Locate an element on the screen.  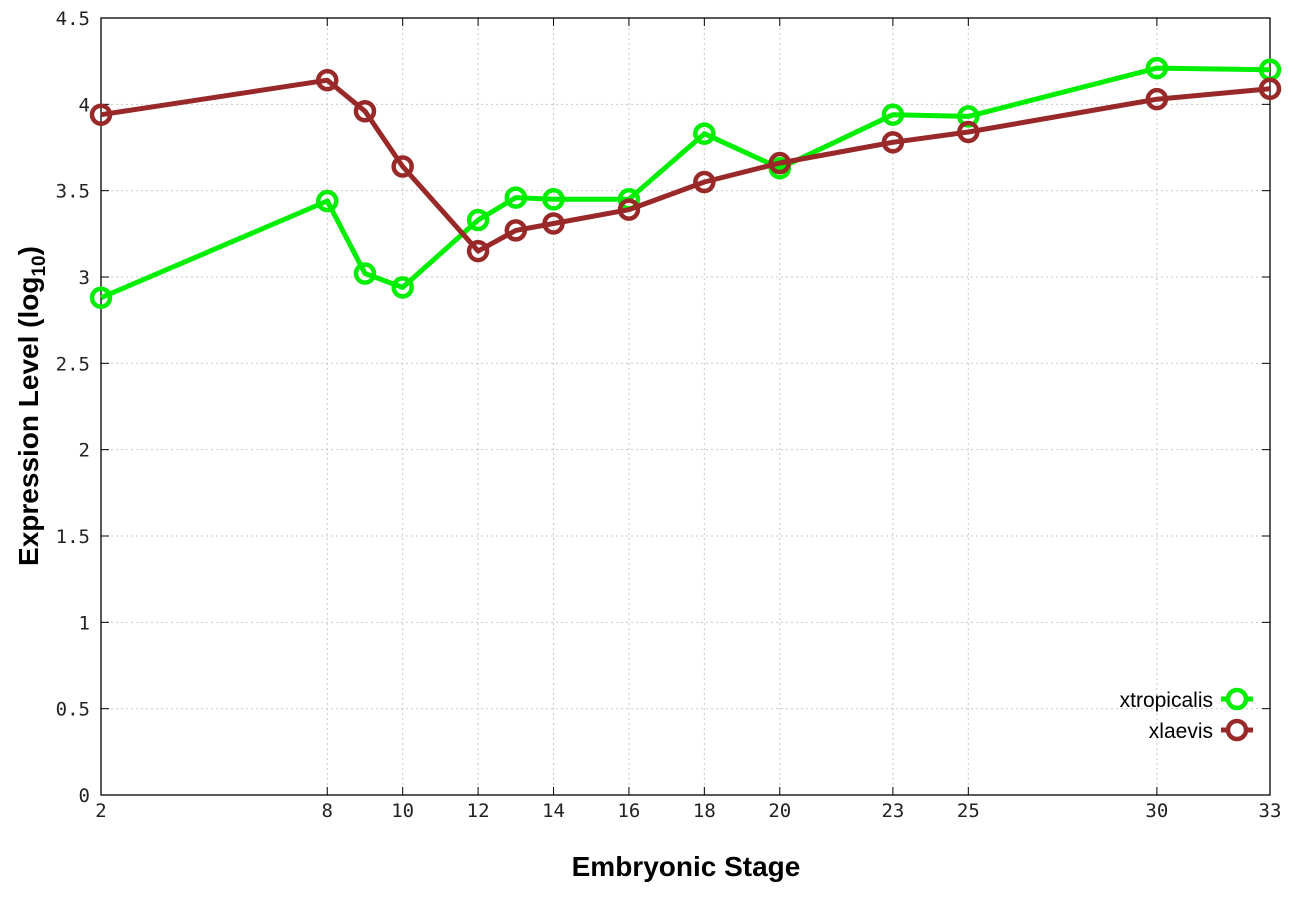
legend-label-xtropicalis: xtropicalis is located at coordinates (1166, 700).